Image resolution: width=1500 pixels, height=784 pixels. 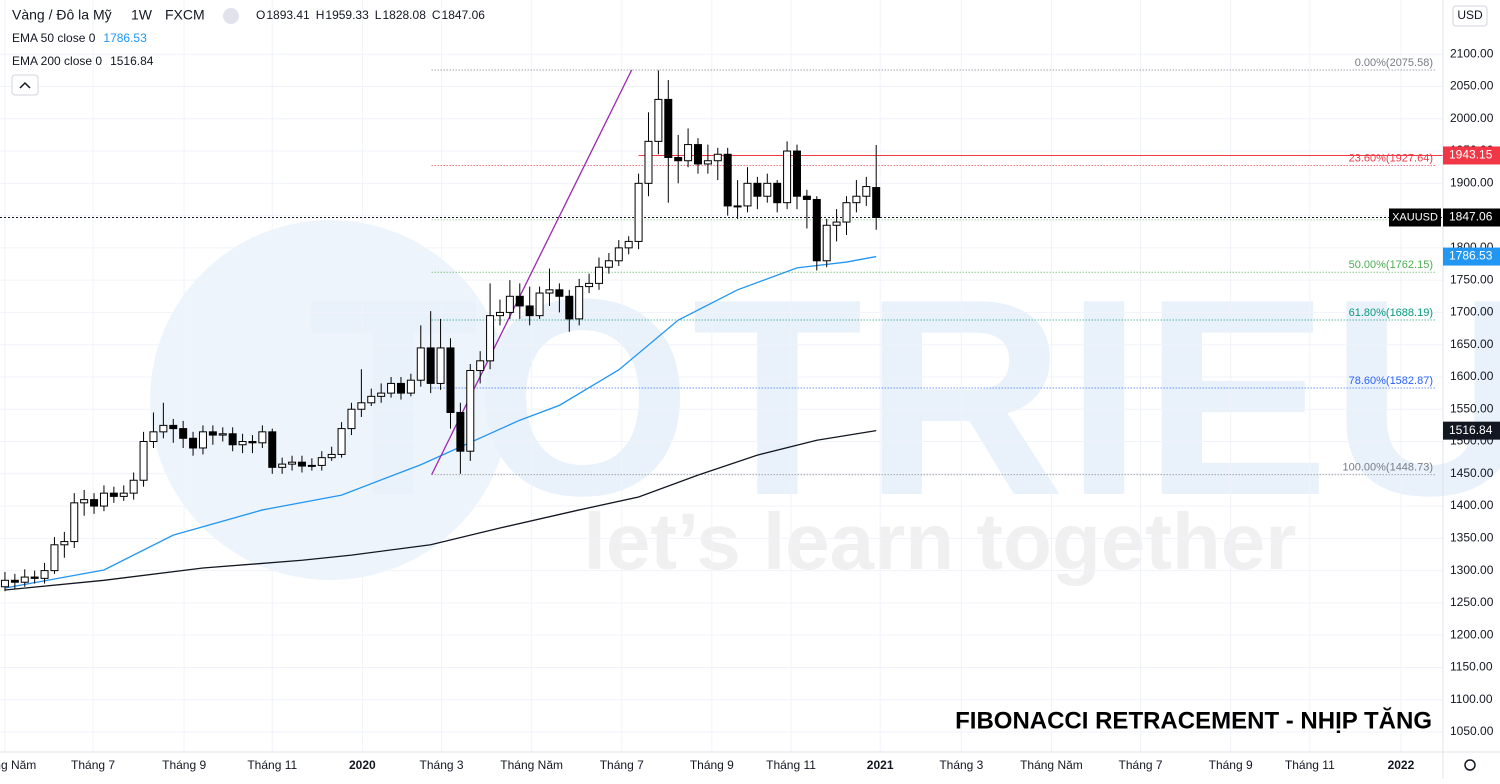 I want to click on price-label: 1943.15, so click(x=1471, y=155).